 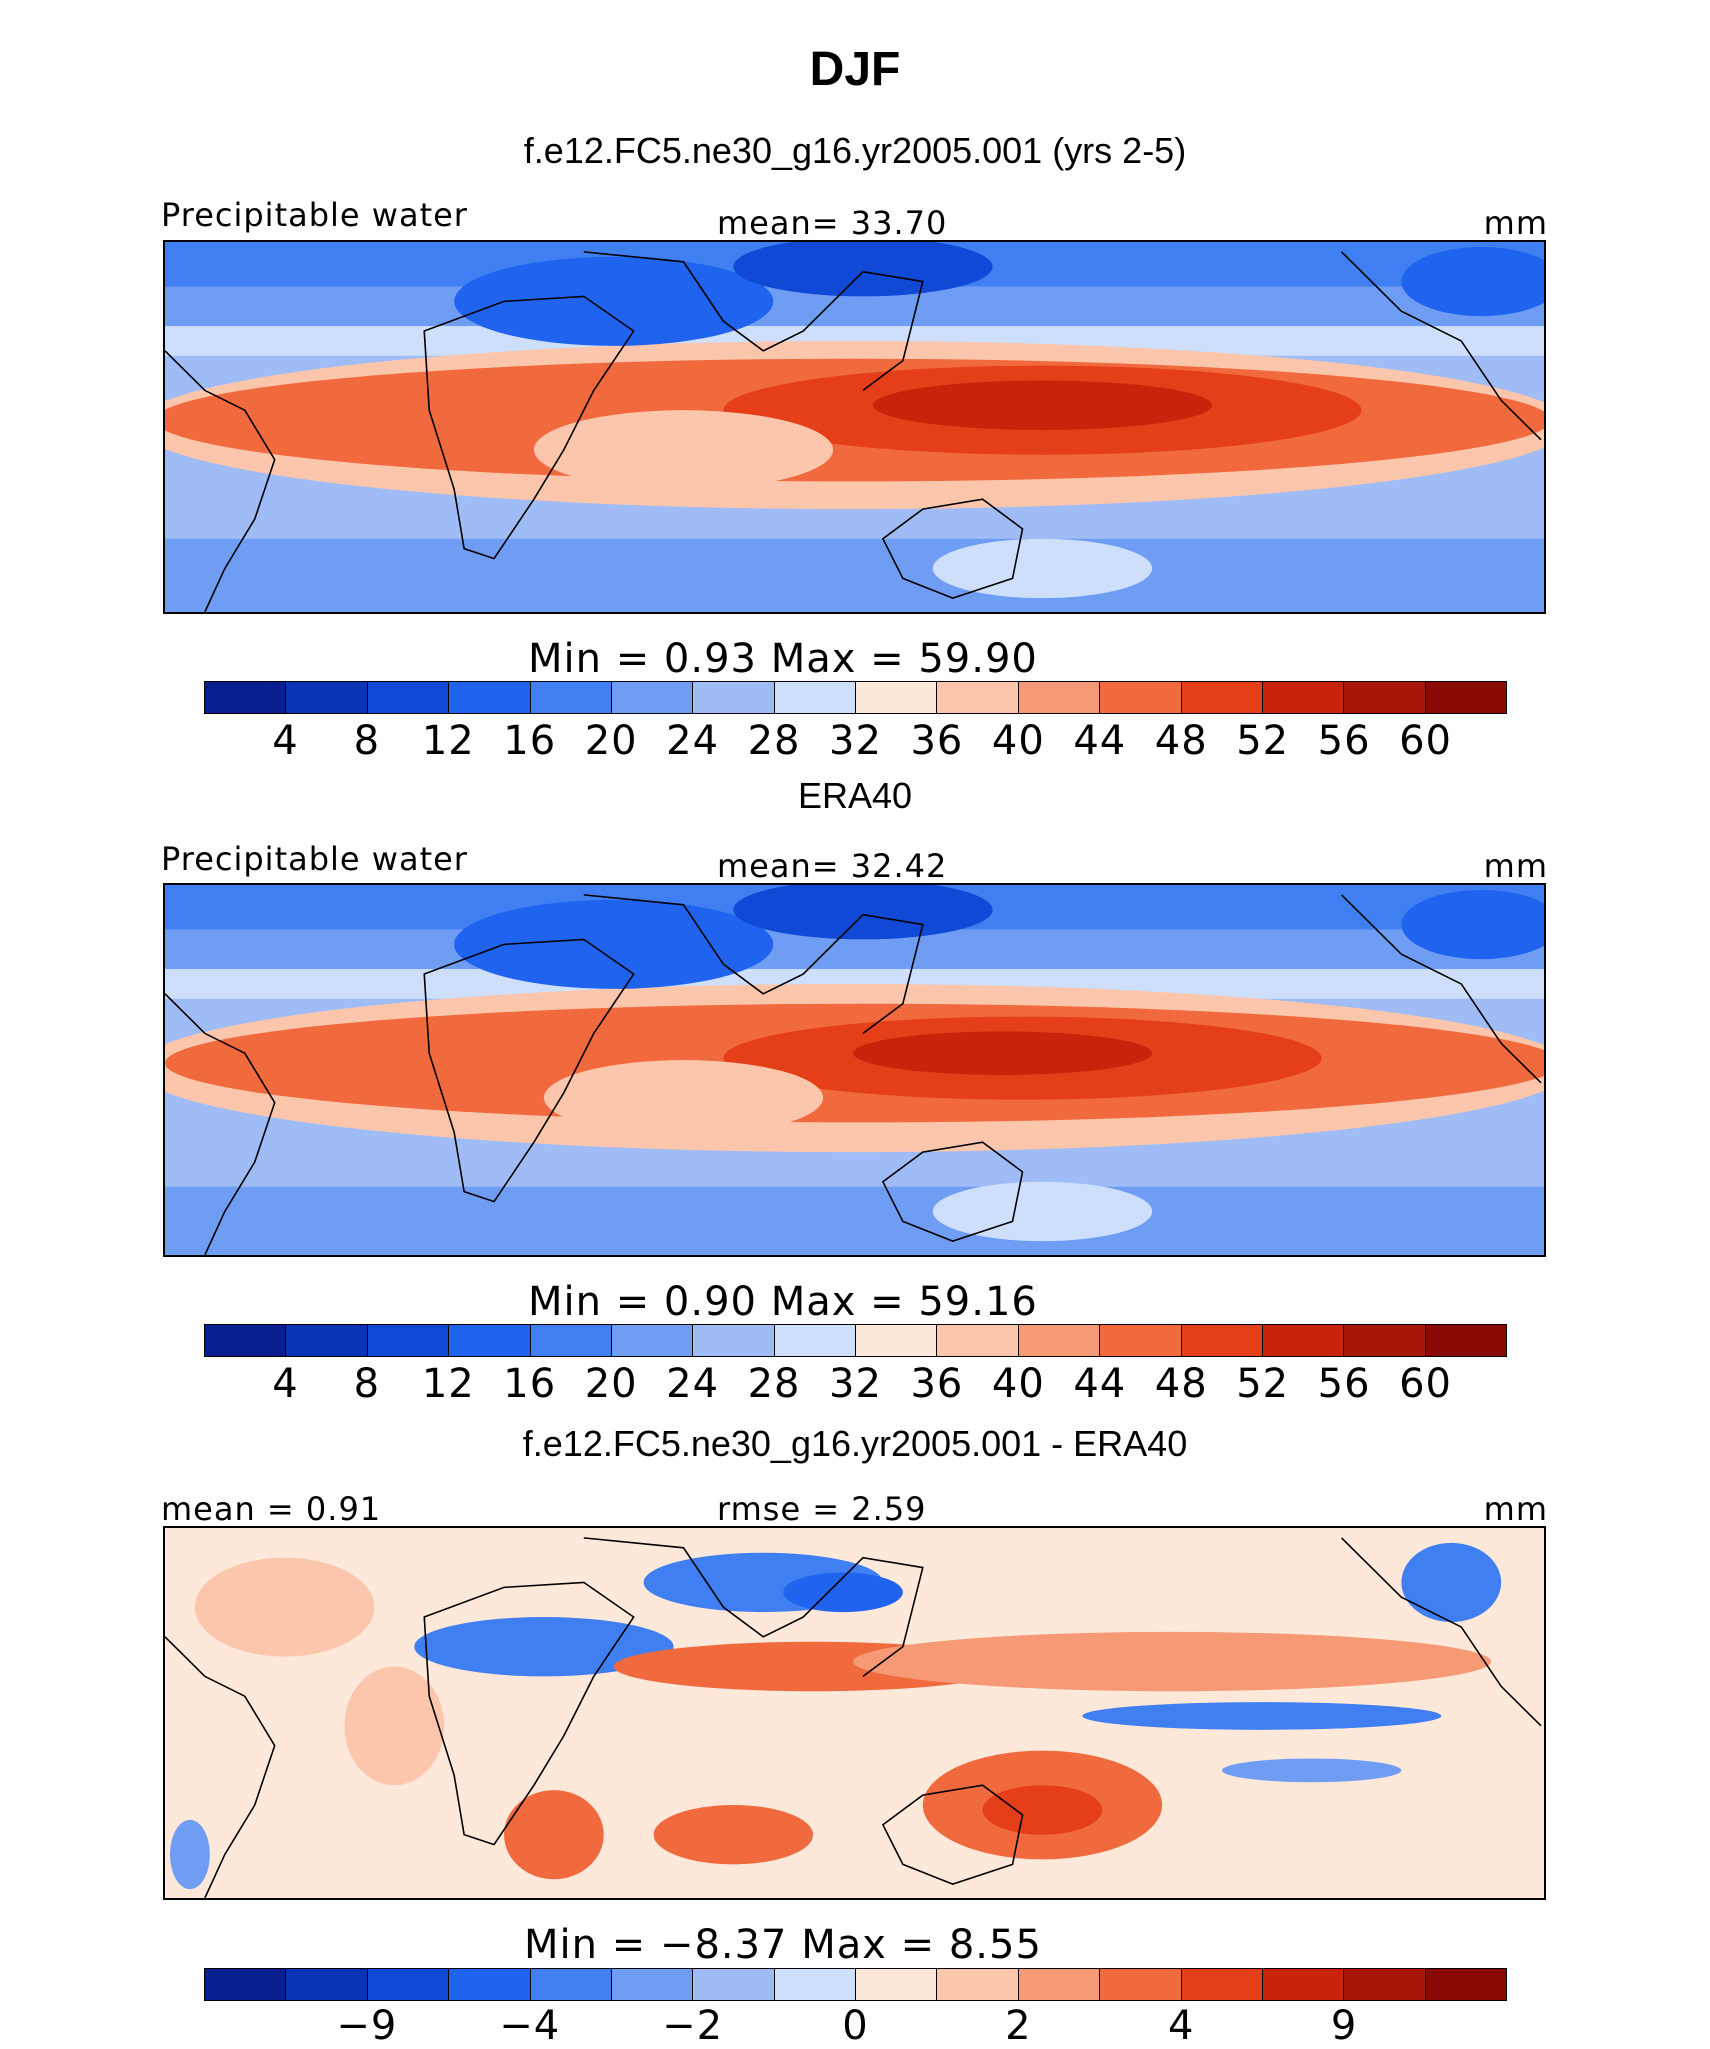 I want to click on panel-1-tick-label: 4, so click(x=285, y=741).